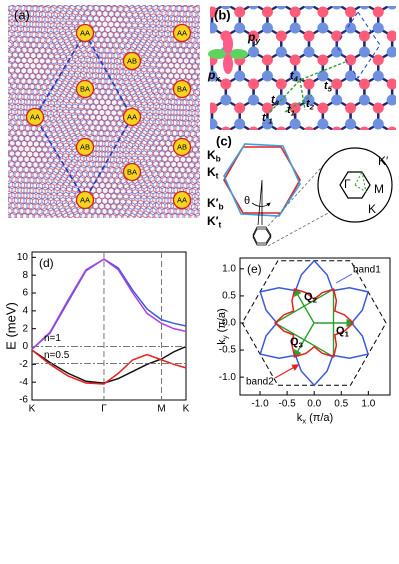 The height and width of the screenshot is (564, 399). Describe the element at coordinates (25, 346) in the screenshot. I see `y-tick-label: 0` at that location.